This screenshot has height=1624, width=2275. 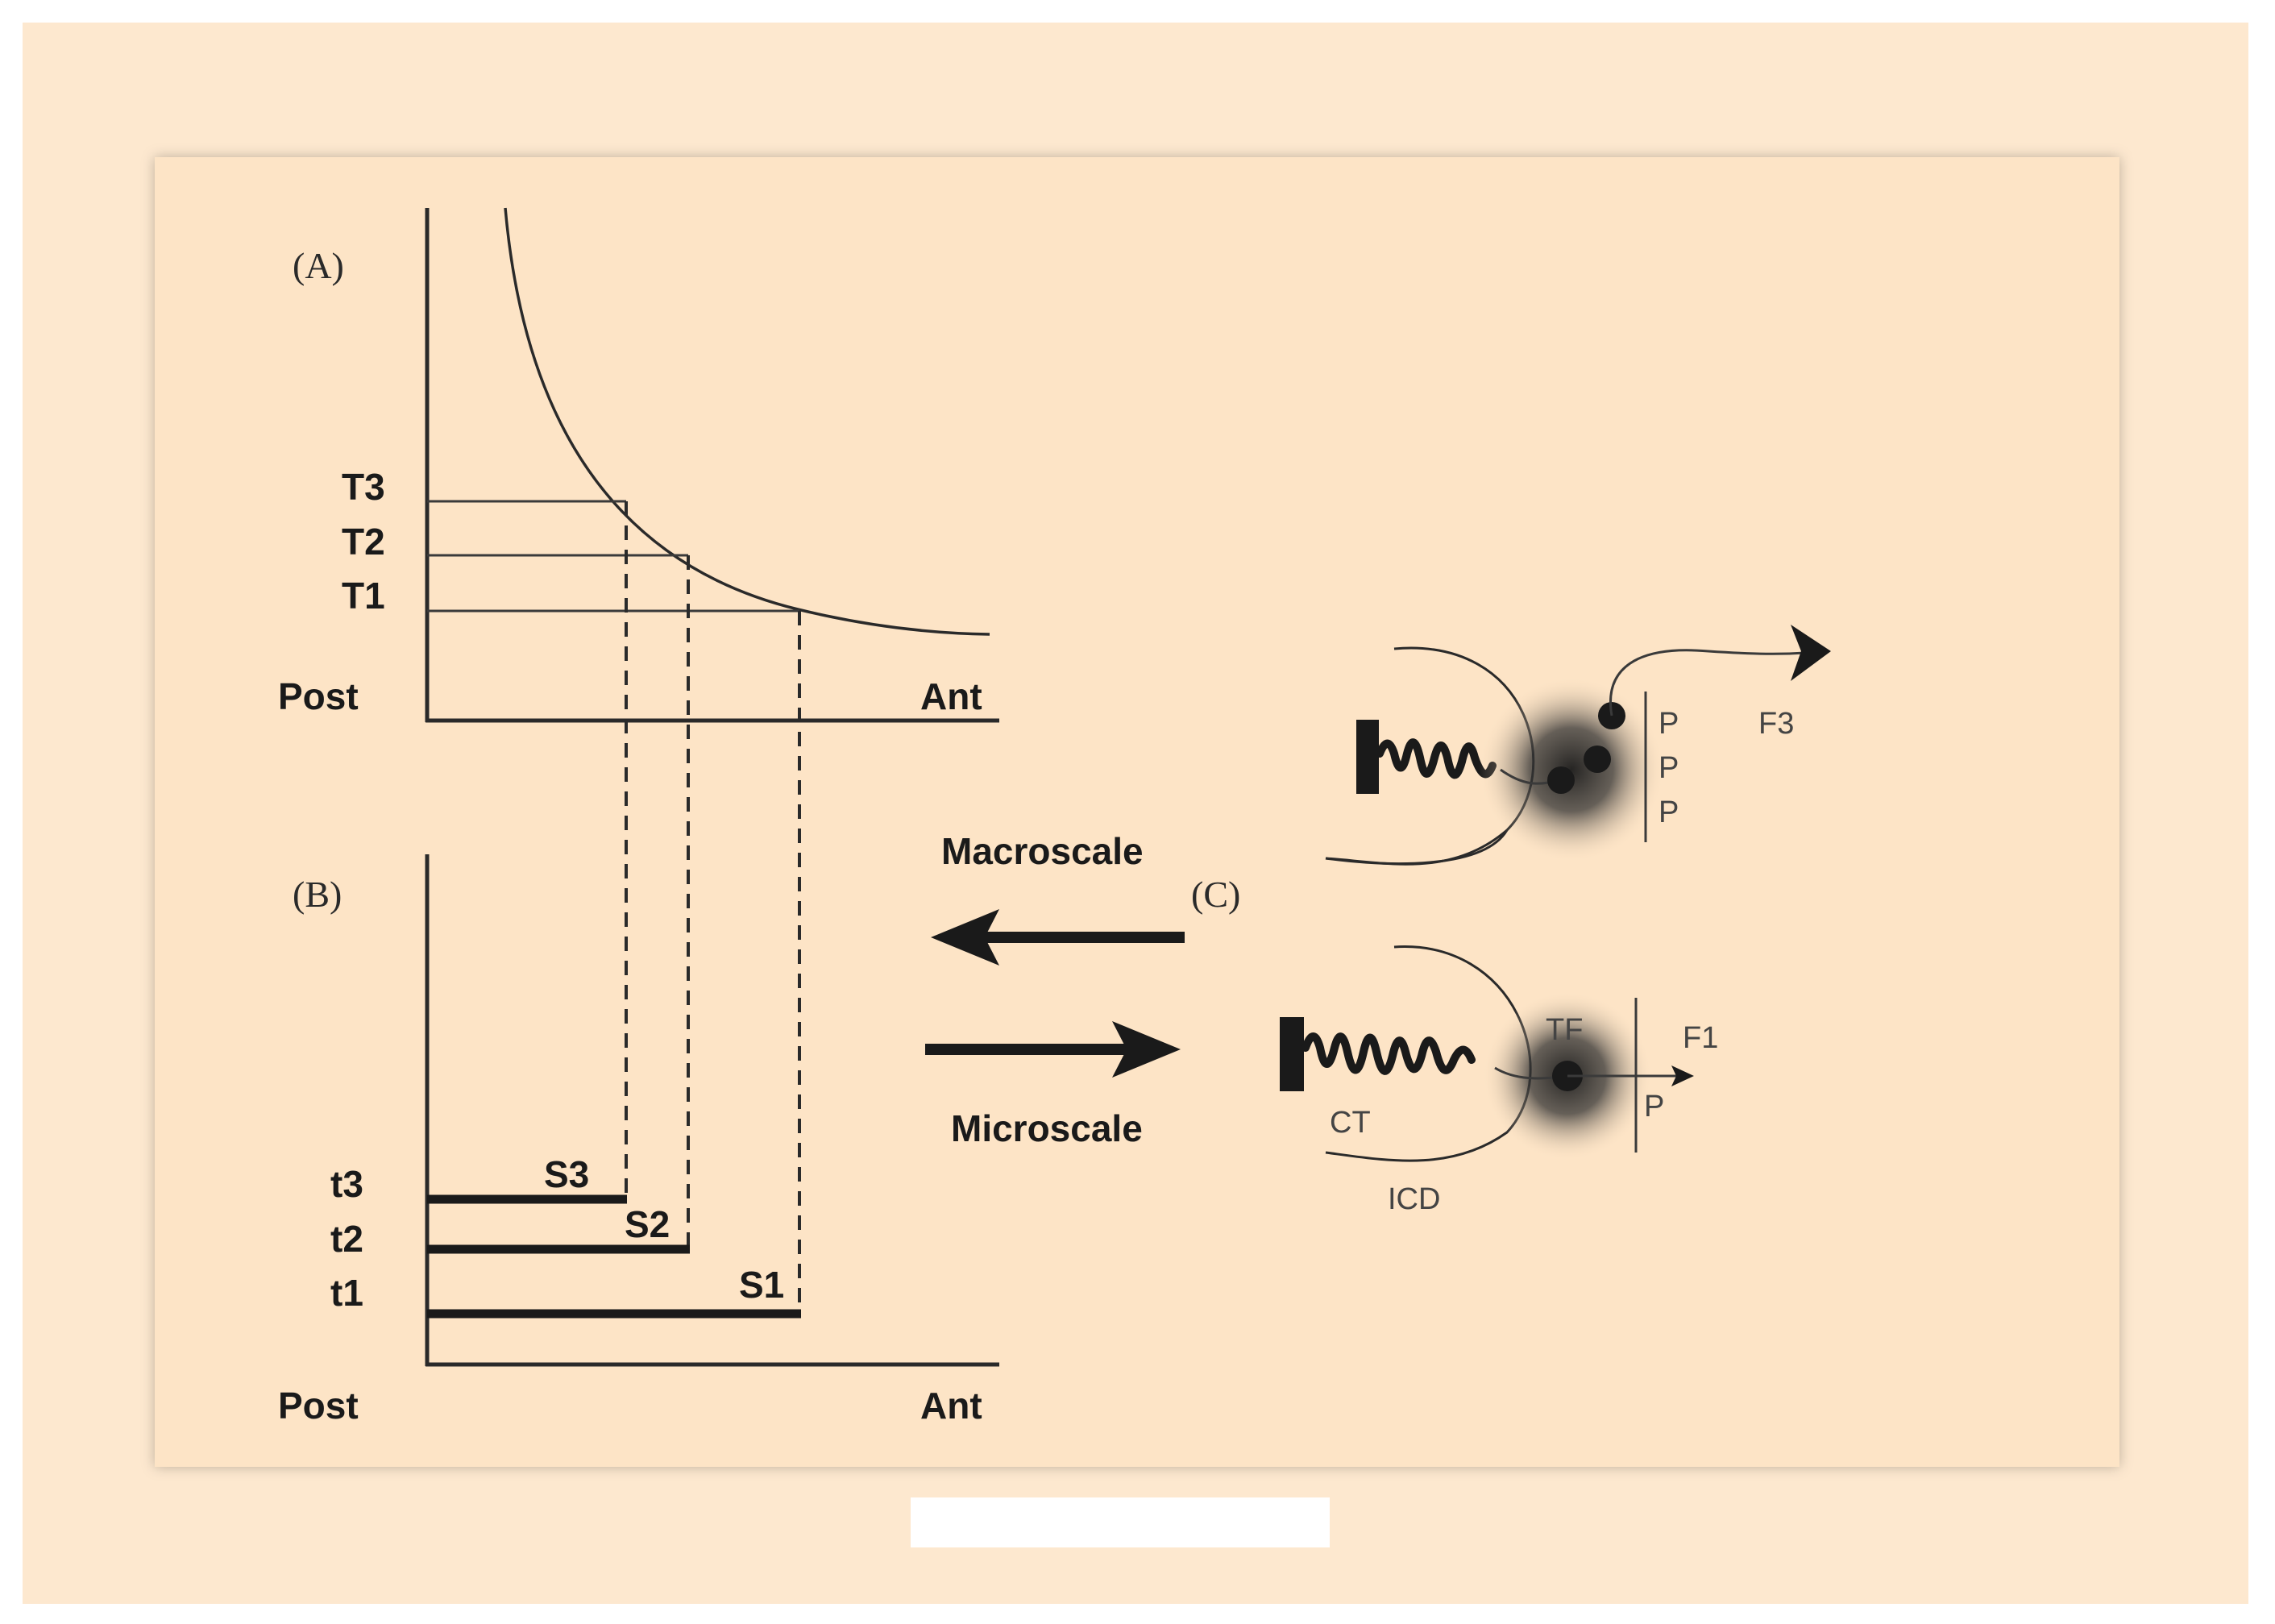 I want to click on panel-a-decay-curve, so click(x=747, y=421).